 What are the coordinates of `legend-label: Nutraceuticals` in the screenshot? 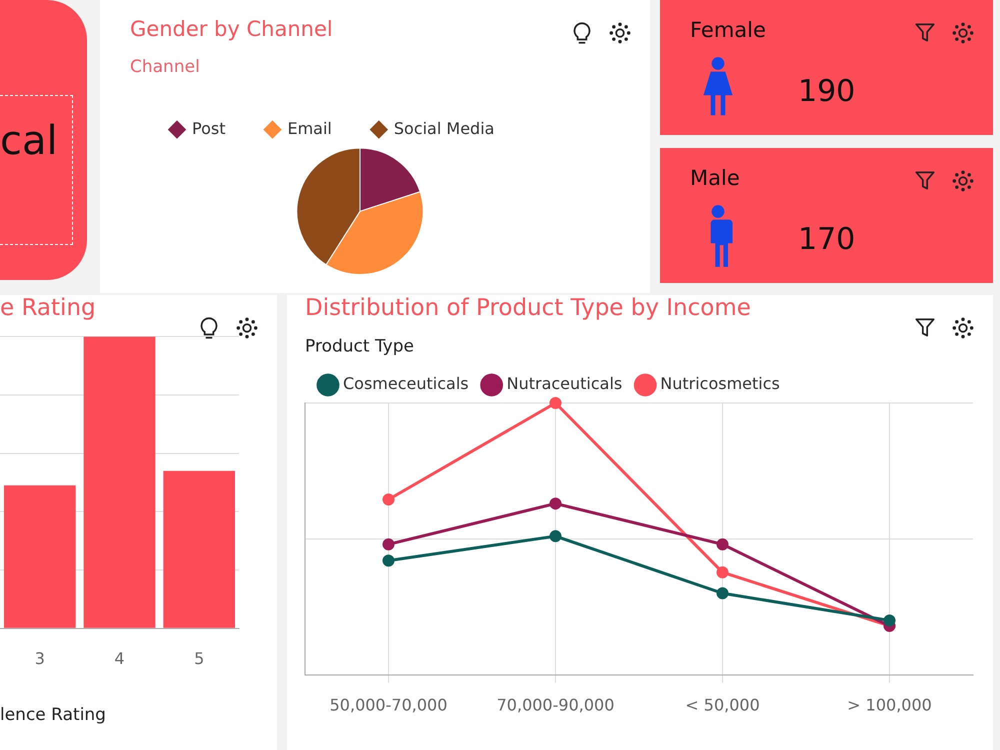 It's located at (564, 384).